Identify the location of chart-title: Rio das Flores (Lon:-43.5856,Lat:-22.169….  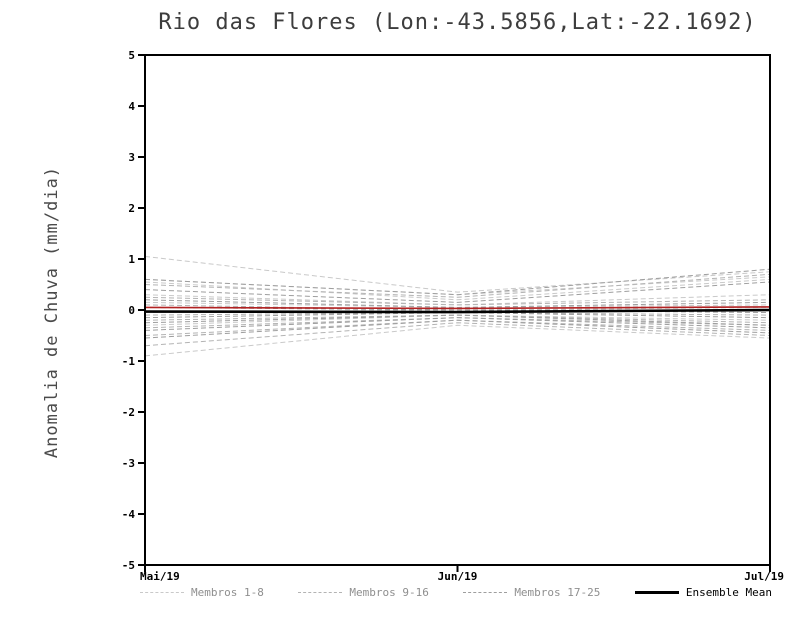
(457, 22).